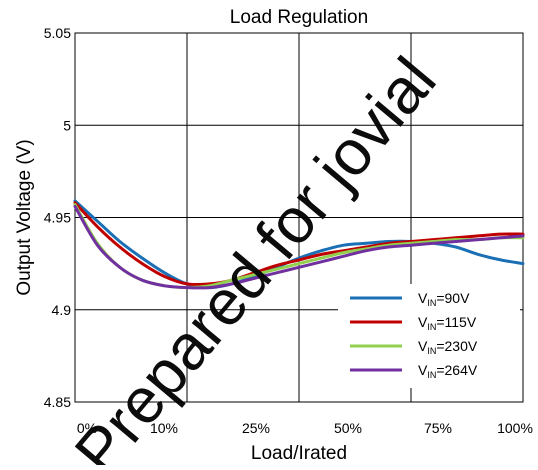  Describe the element at coordinates (164, 428) in the screenshot. I see `x-tick-label: 10%` at that location.